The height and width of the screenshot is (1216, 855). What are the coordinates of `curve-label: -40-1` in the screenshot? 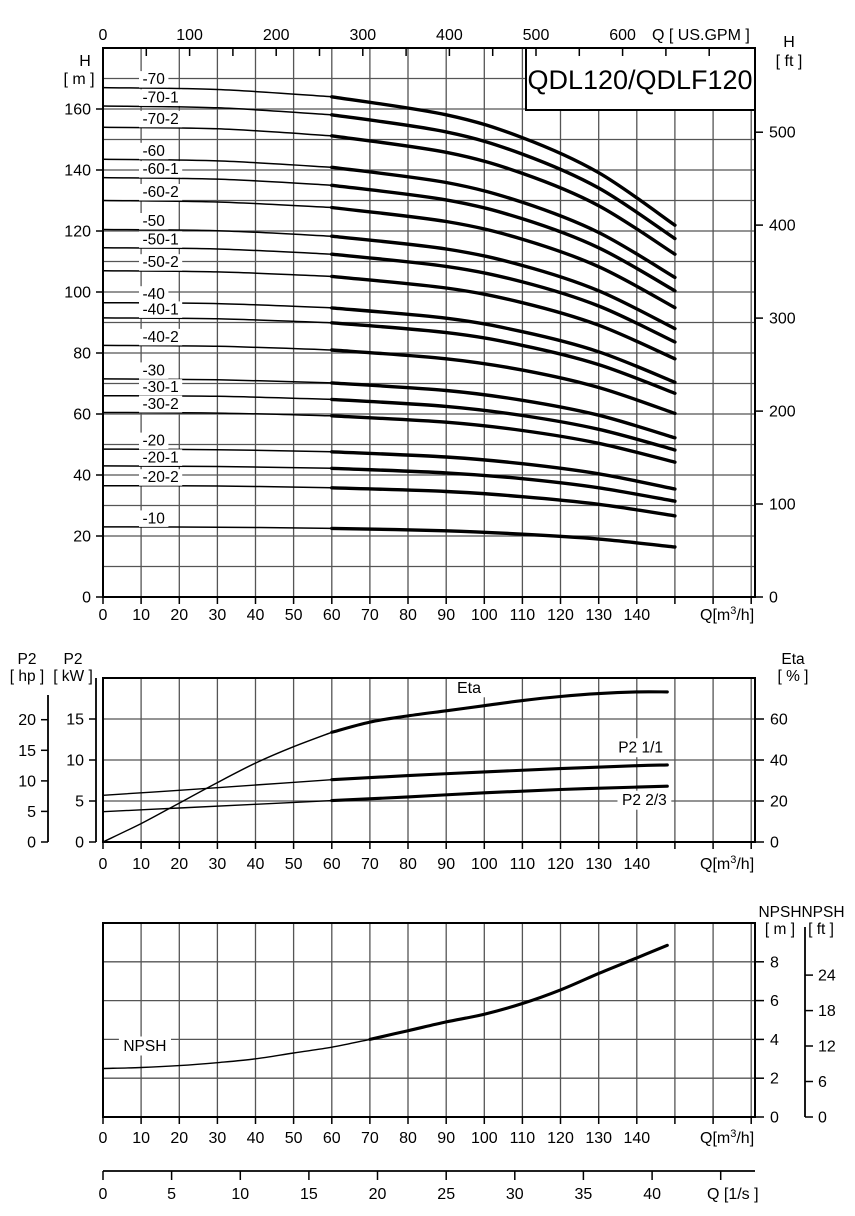 It's located at (161, 309).